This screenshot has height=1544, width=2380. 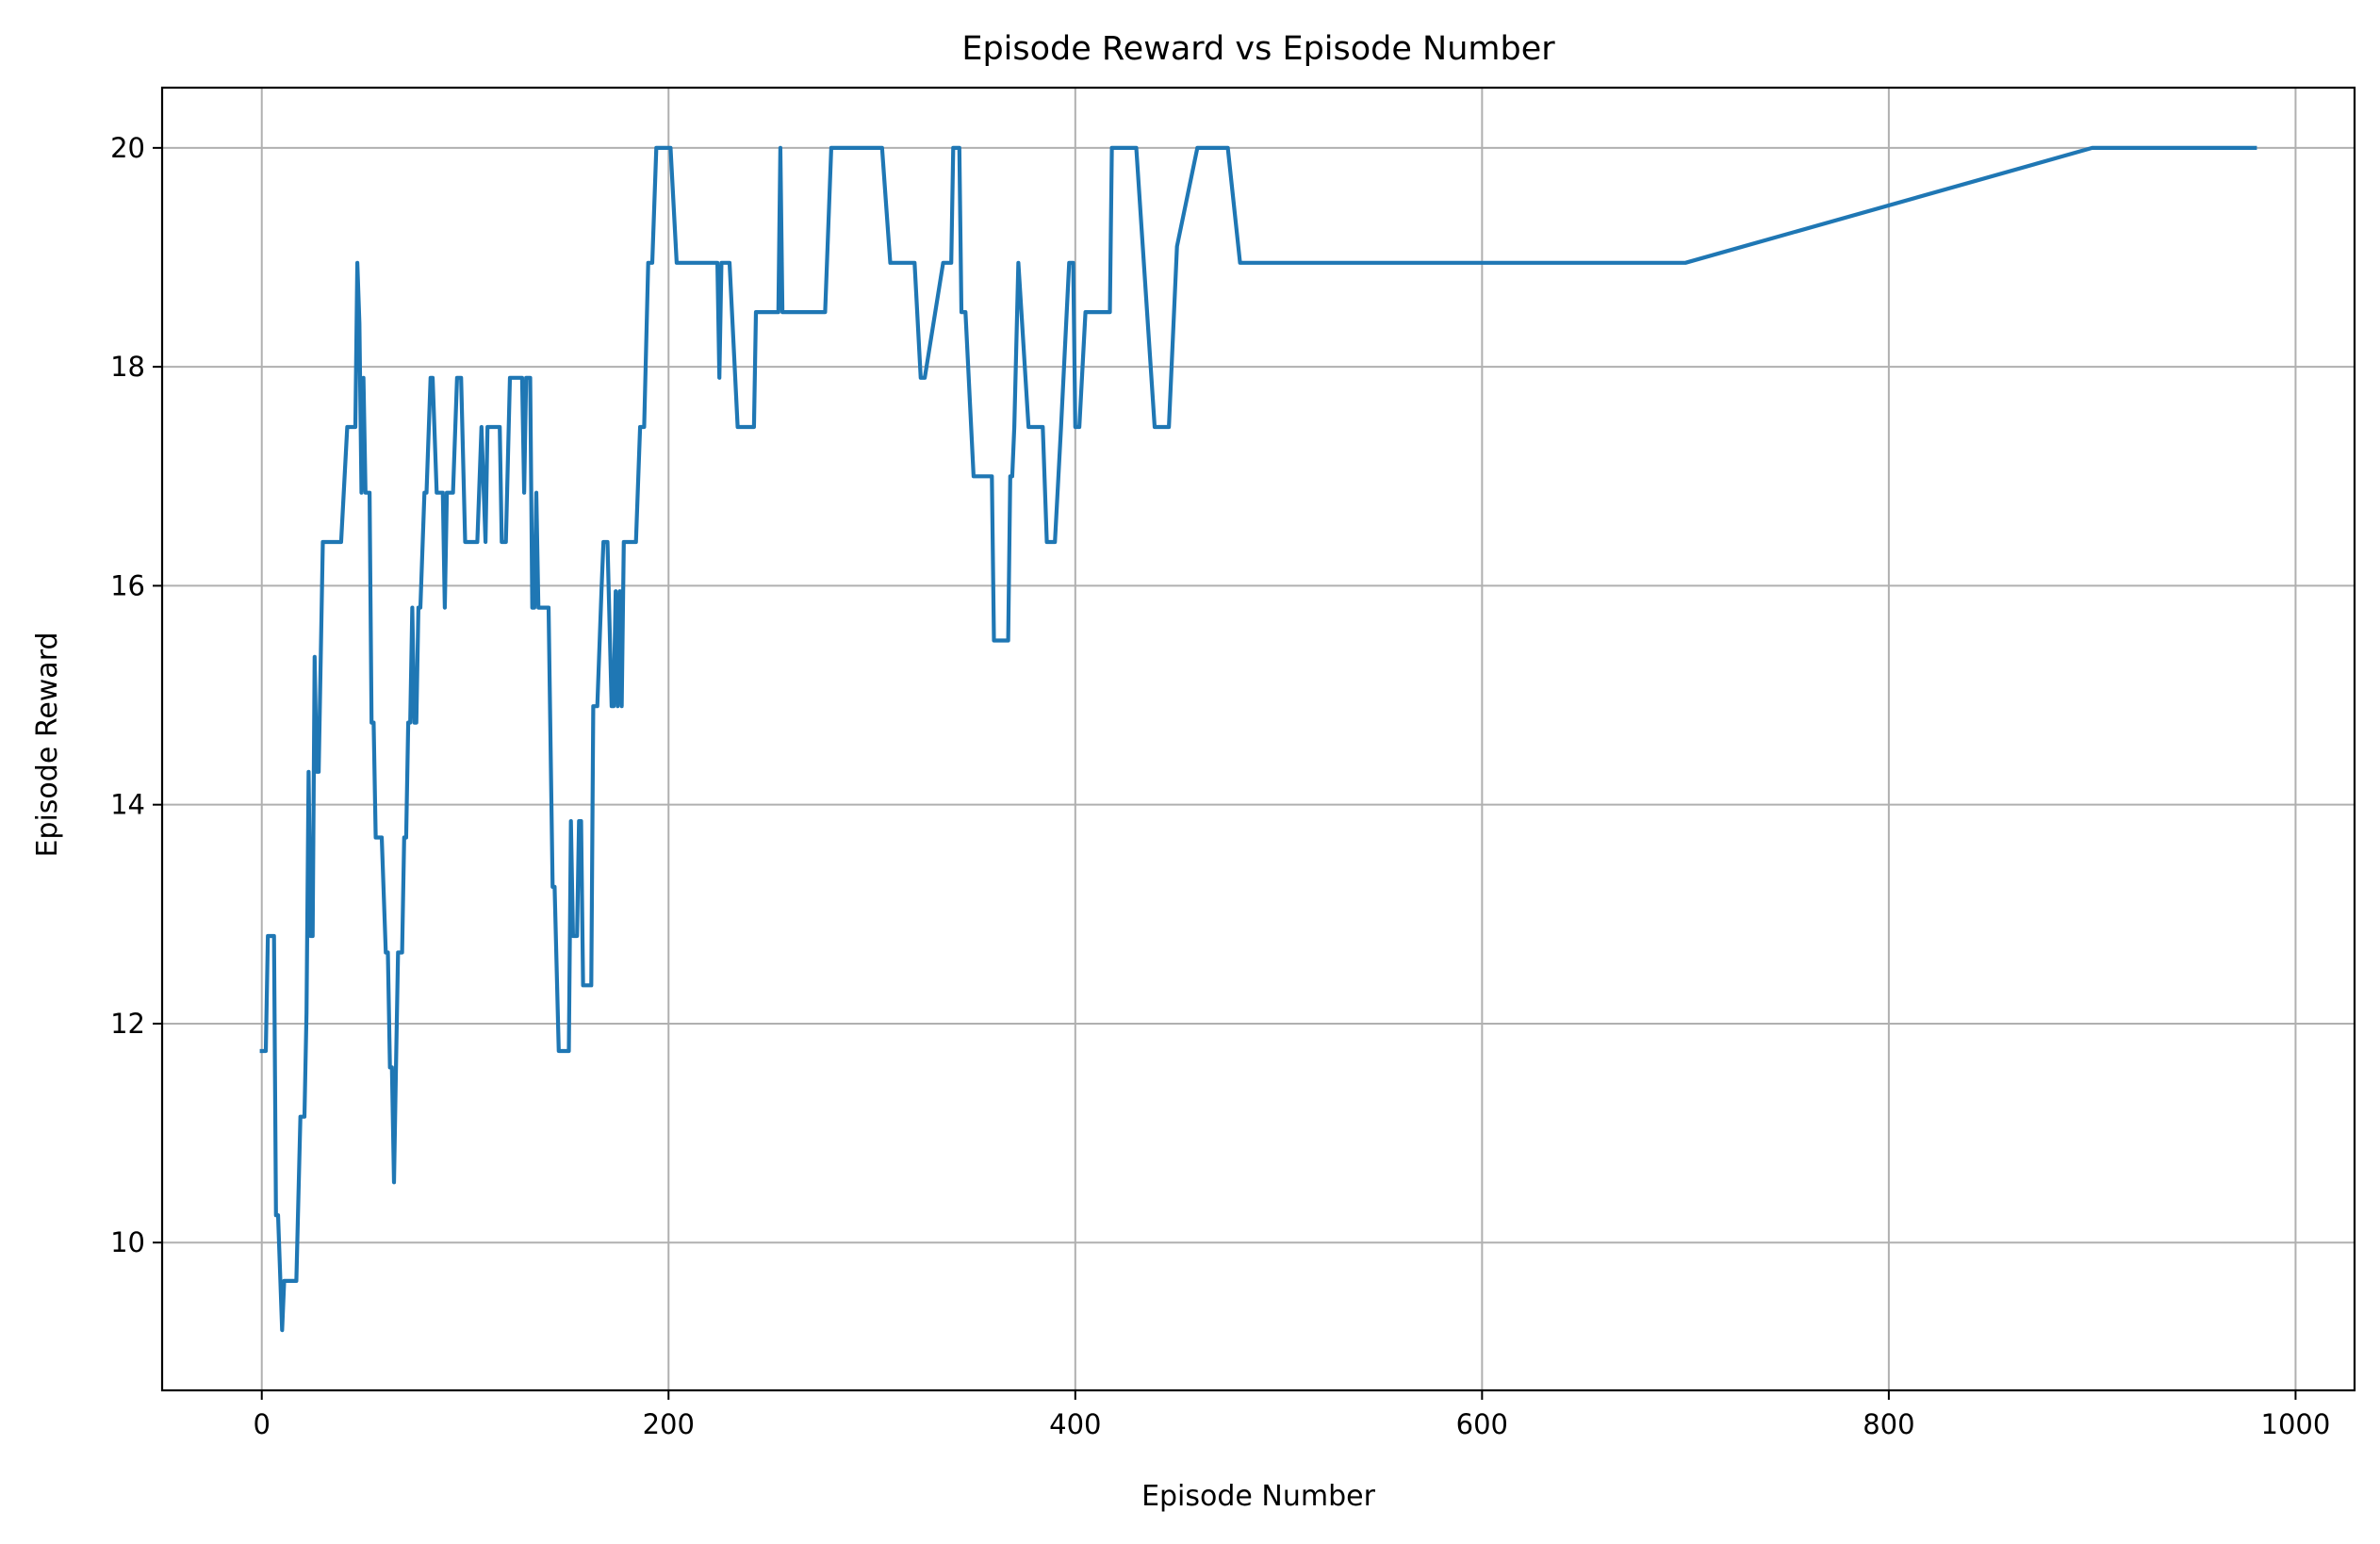 What do you see at coordinates (262, 1424) in the screenshot?
I see `x-tick-label: 0` at bounding box center [262, 1424].